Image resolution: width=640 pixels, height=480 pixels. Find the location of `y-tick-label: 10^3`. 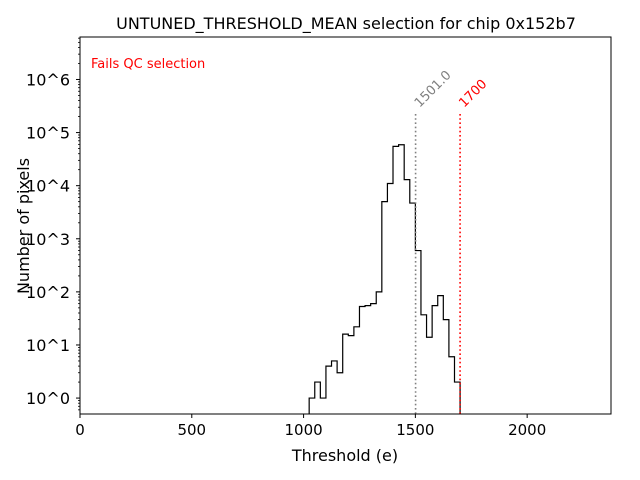

y-tick-label: 10^3 is located at coordinates (48, 239).